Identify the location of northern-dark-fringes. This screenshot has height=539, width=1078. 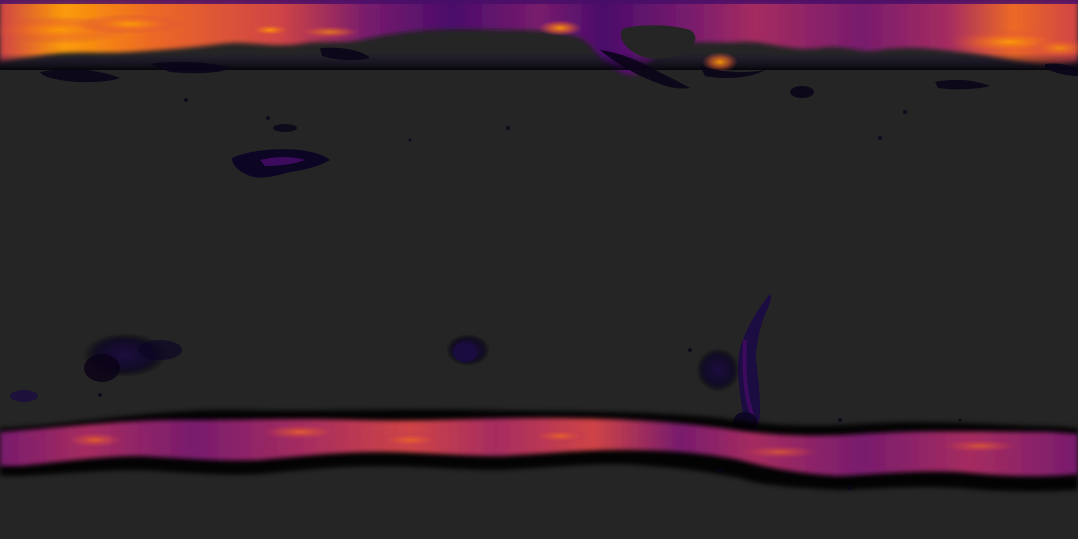
(559, 72).